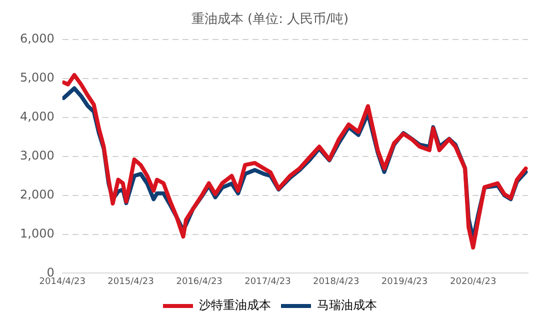  What do you see at coordinates (131, 281) in the screenshot?
I see `x-tick-label: 2015/4/23` at bounding box center [131, 281].